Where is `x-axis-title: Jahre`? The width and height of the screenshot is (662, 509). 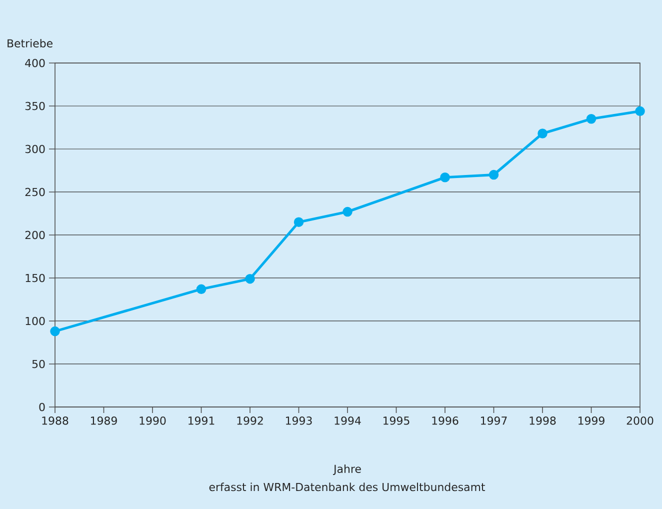 x-axis-title: Jahre is located at coordinates (346, 470).